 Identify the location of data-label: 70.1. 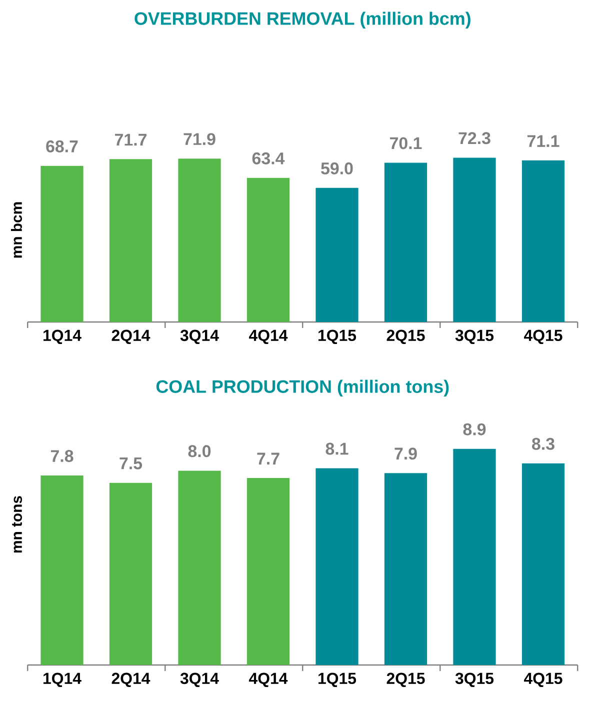
(406, 143).